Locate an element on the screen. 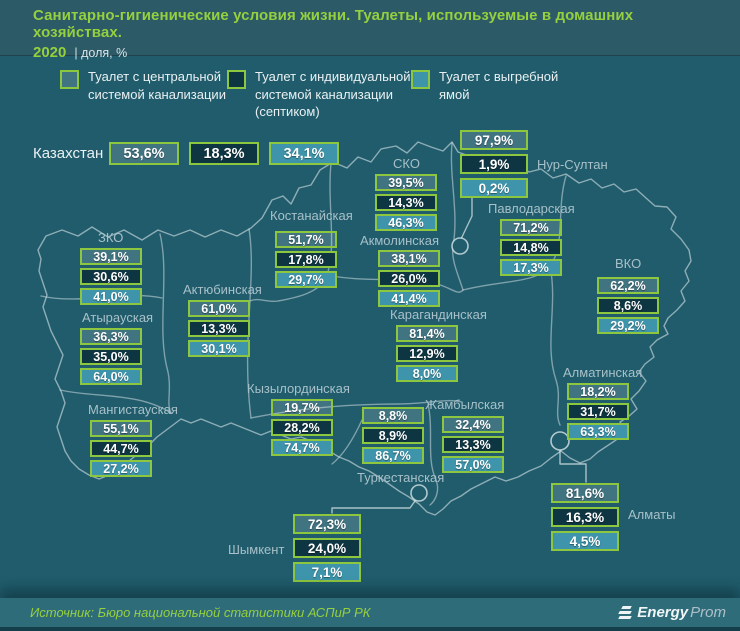  legend-item-cesspool: Туалет с выгребной ямой is located at coordinates (486, 85).